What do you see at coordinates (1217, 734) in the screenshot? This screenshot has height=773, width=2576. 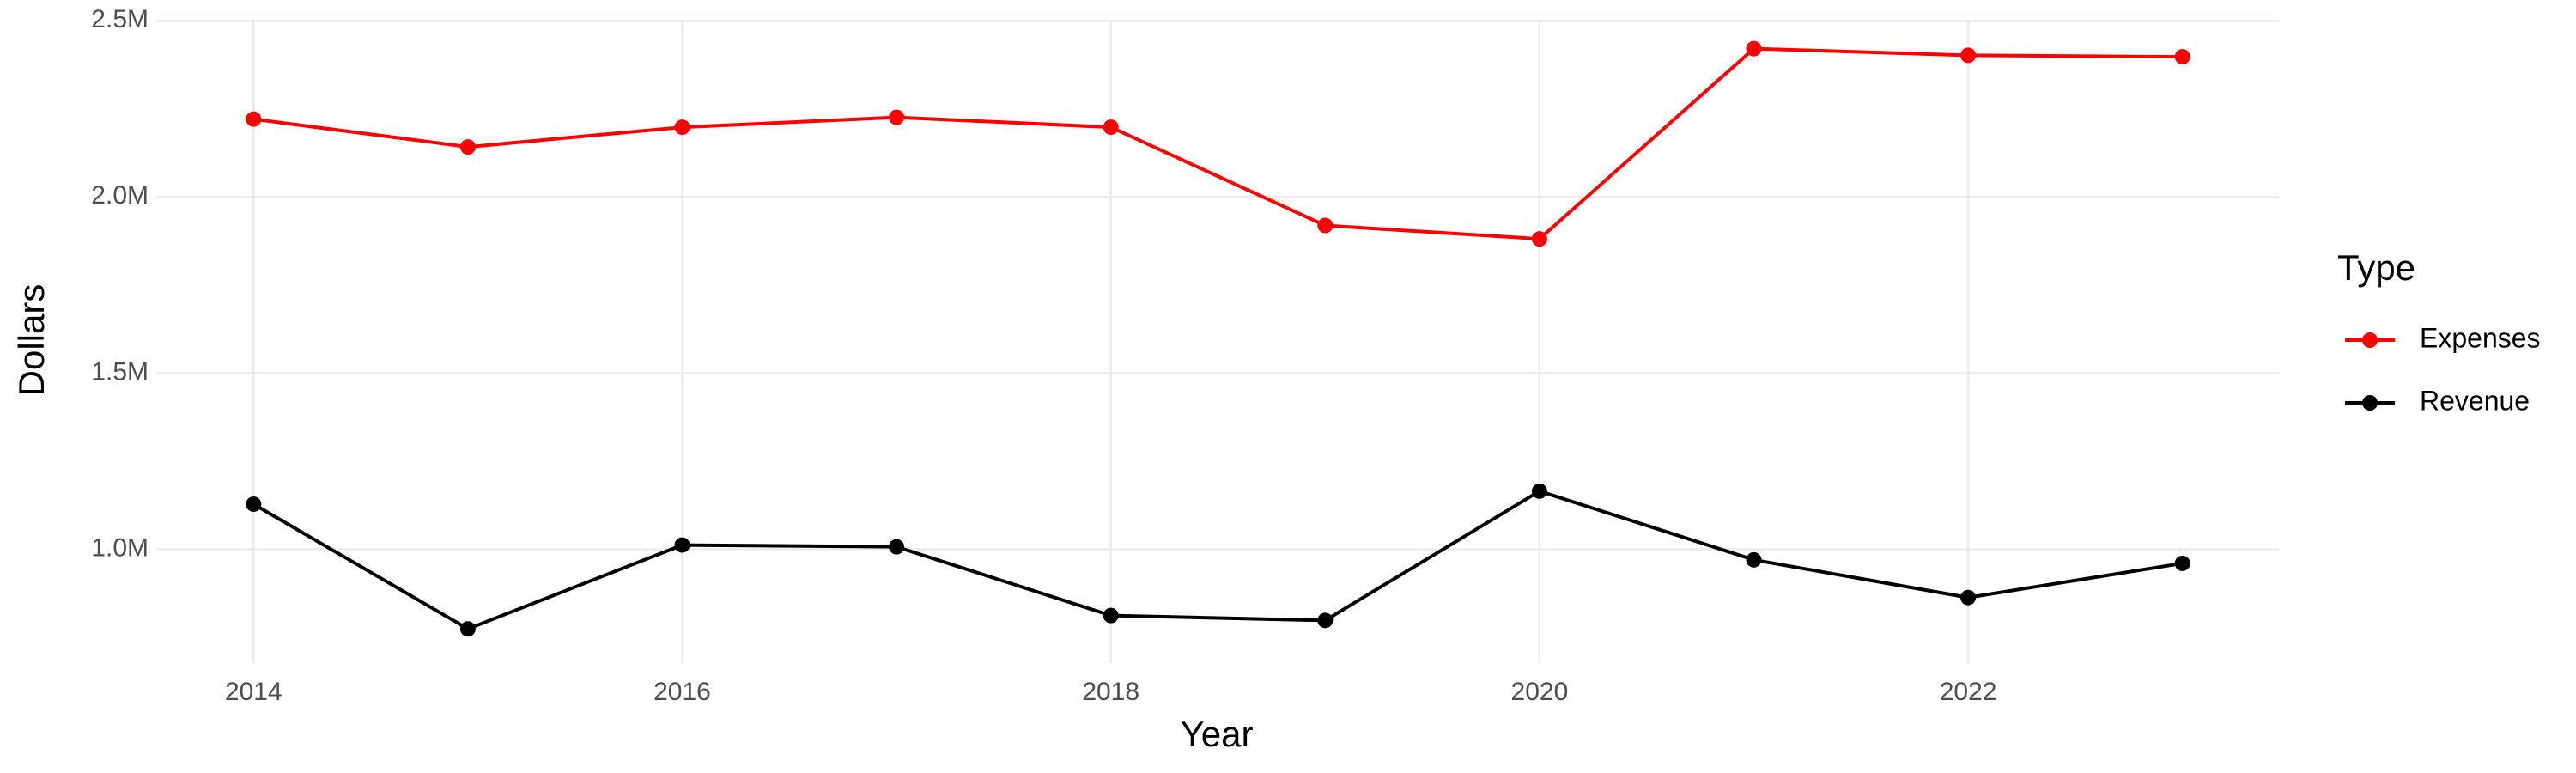 I see `x-axis-title: Year` at bounding box center [1217, 734].